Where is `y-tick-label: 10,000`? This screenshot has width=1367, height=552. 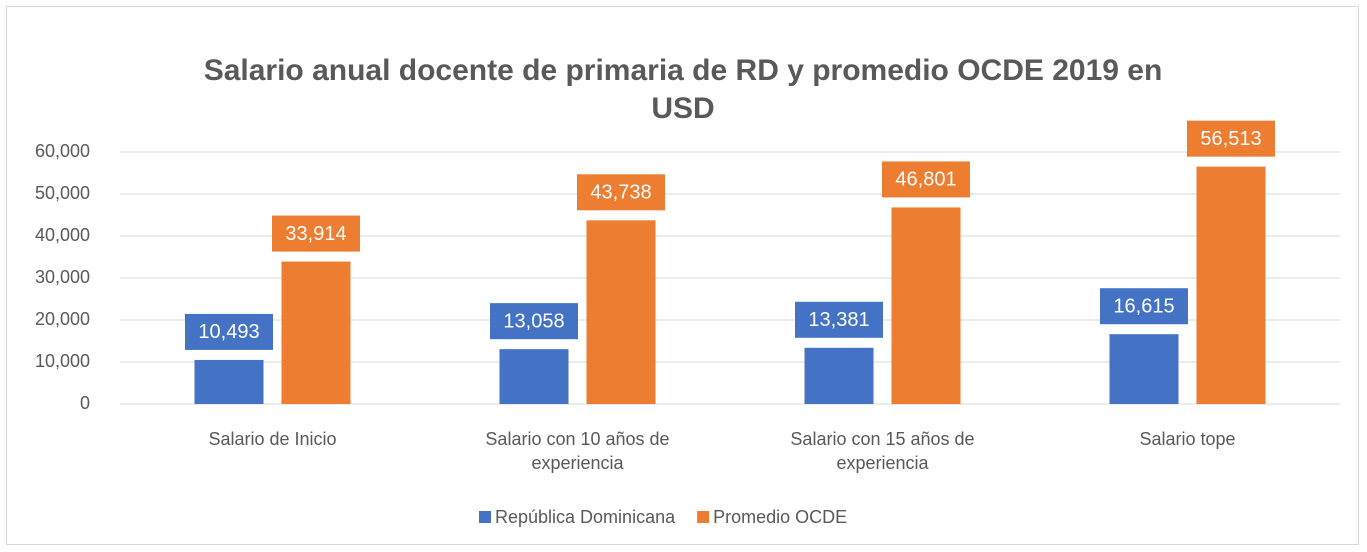
y-tick-label: 10,000 is located at coordinates (62, 361).